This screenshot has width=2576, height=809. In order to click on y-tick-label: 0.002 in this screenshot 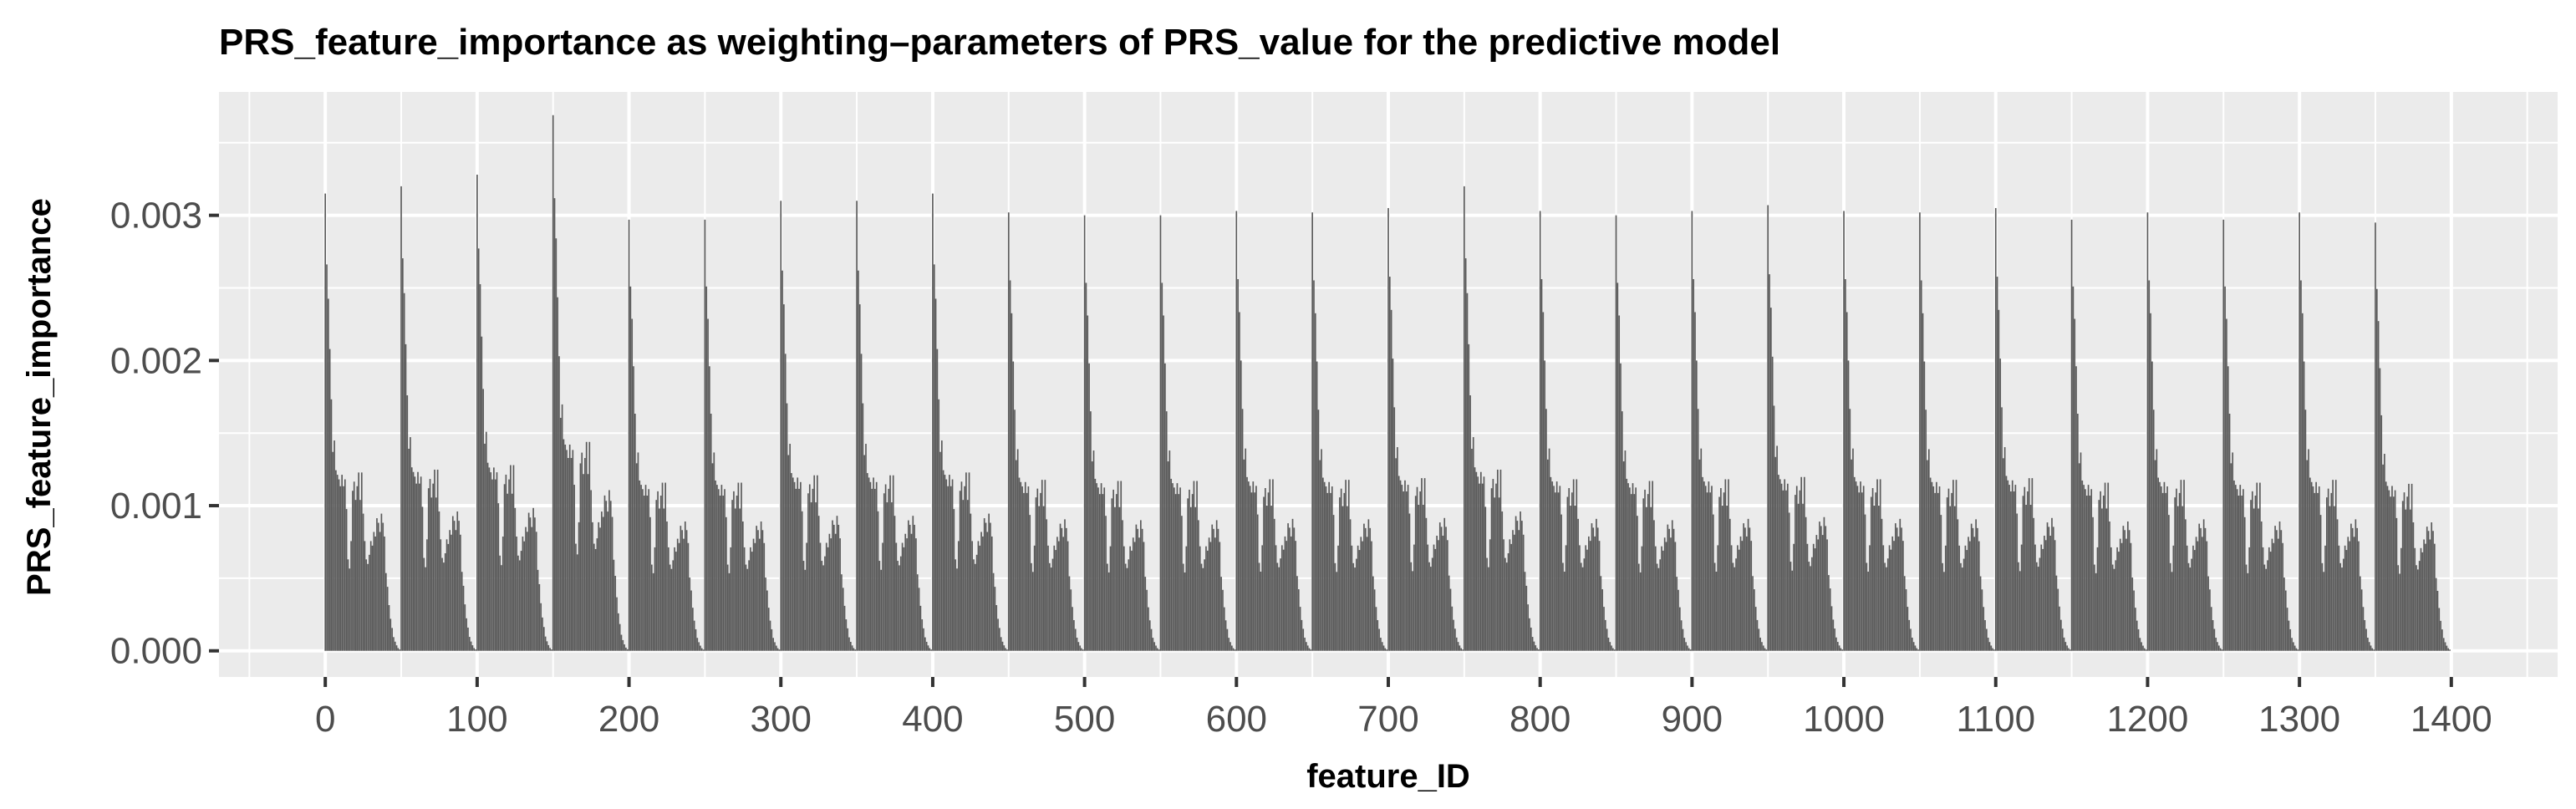, I will do `click(156, 360)`.